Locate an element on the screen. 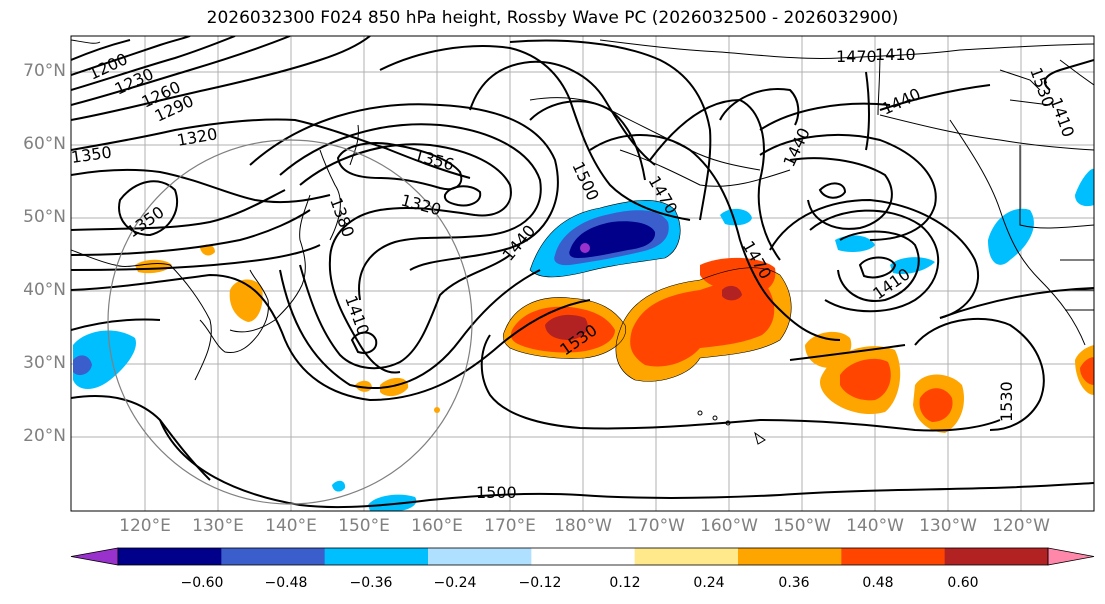 The image size is (1105, 604). colorbar is located at coordinates (582, 556).